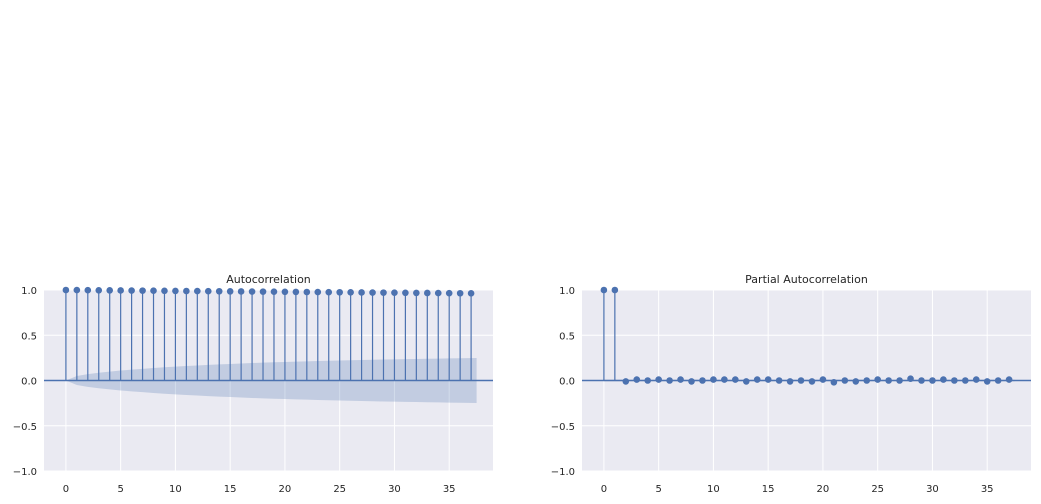  What do you see at coordinates (932, 489) in the screenshot?
I see `x-tick-label: 30` at bounding box center [932, 489].